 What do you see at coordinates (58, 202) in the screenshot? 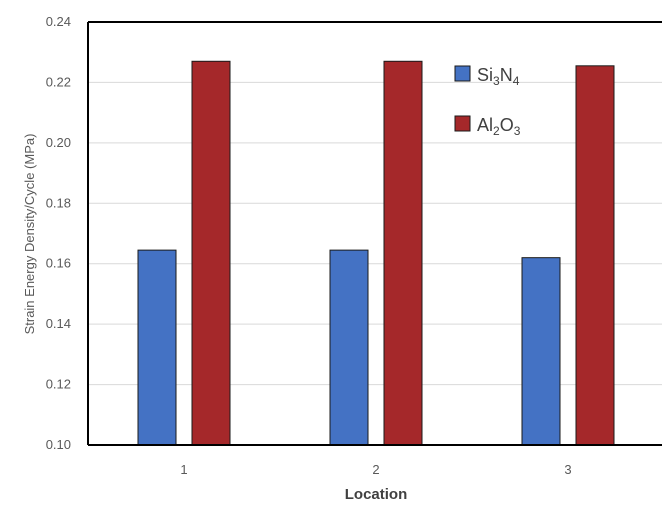
I see `y-tick-label: 0.18` at bounding box center [58, 202].